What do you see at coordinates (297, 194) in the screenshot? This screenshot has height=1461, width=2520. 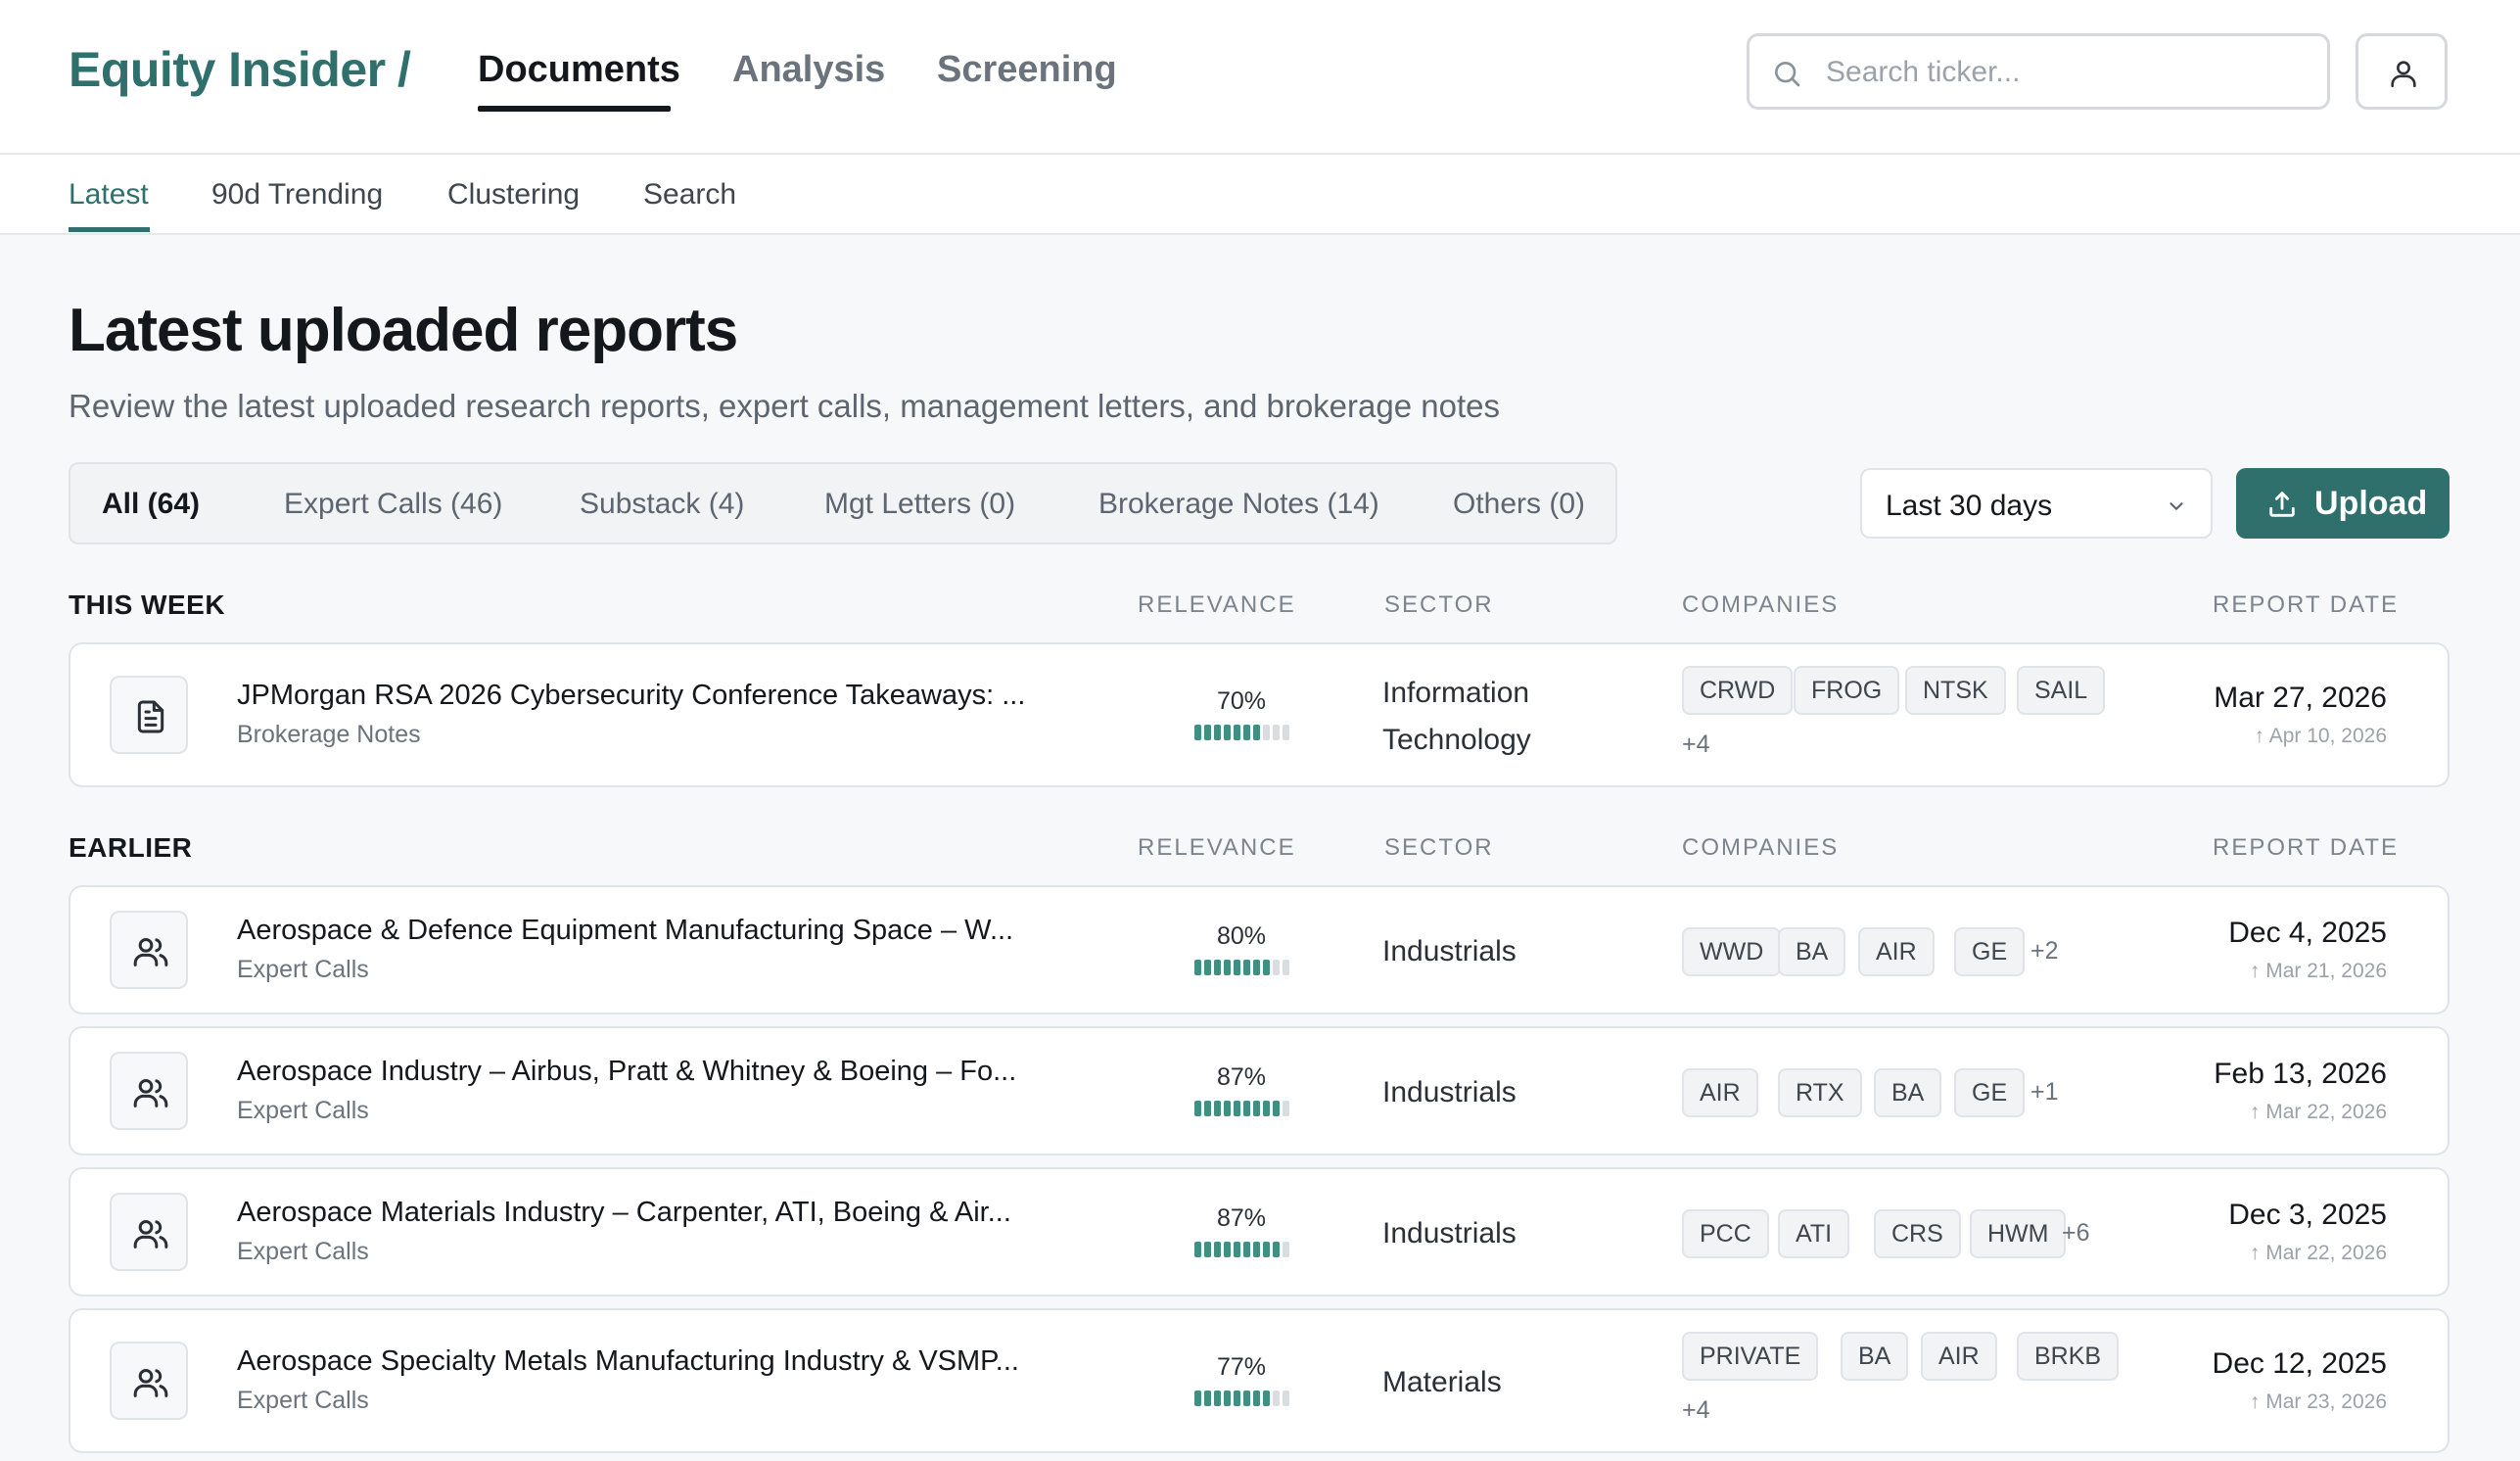 I see `subtab-90d-trending: 90d Trending` at bounding box center [297, 194].